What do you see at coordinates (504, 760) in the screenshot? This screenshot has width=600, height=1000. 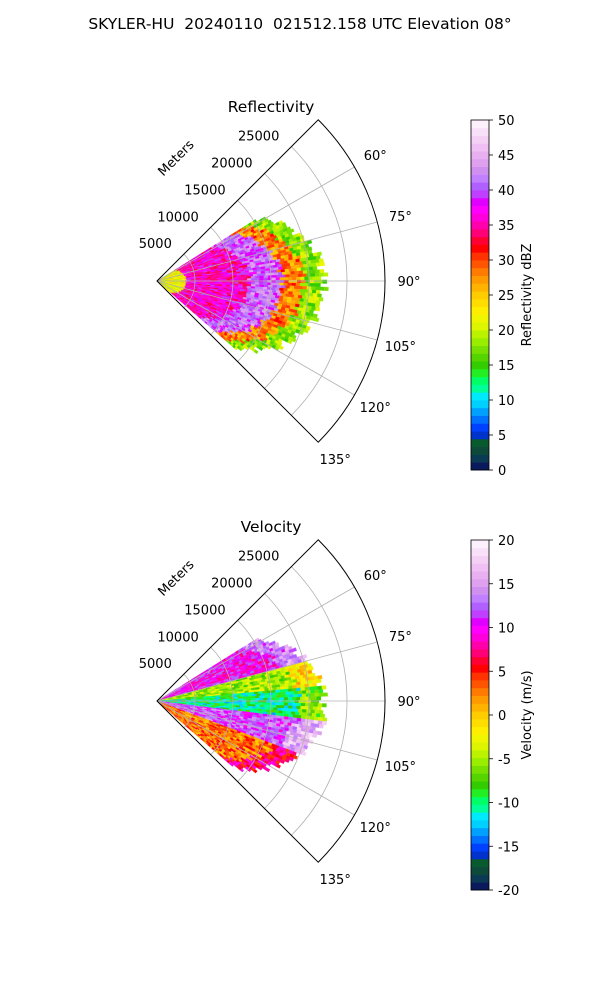 I see `colorbar-tick-label: -5` at bounding box center [504, 760].